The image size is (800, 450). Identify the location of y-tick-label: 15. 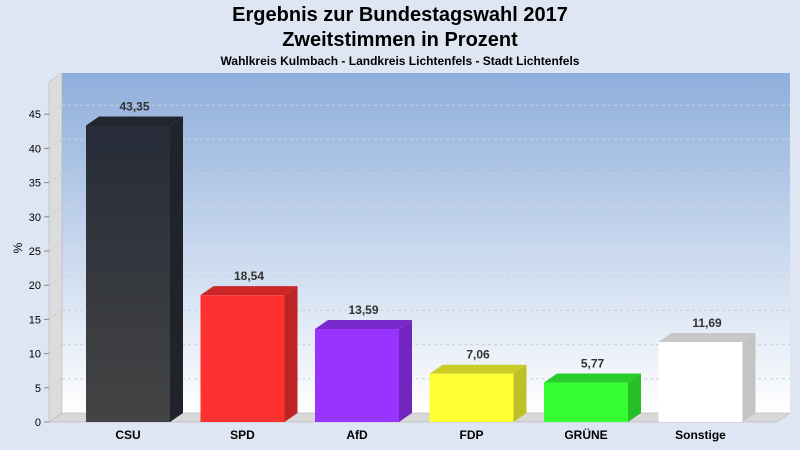
(35, 320).